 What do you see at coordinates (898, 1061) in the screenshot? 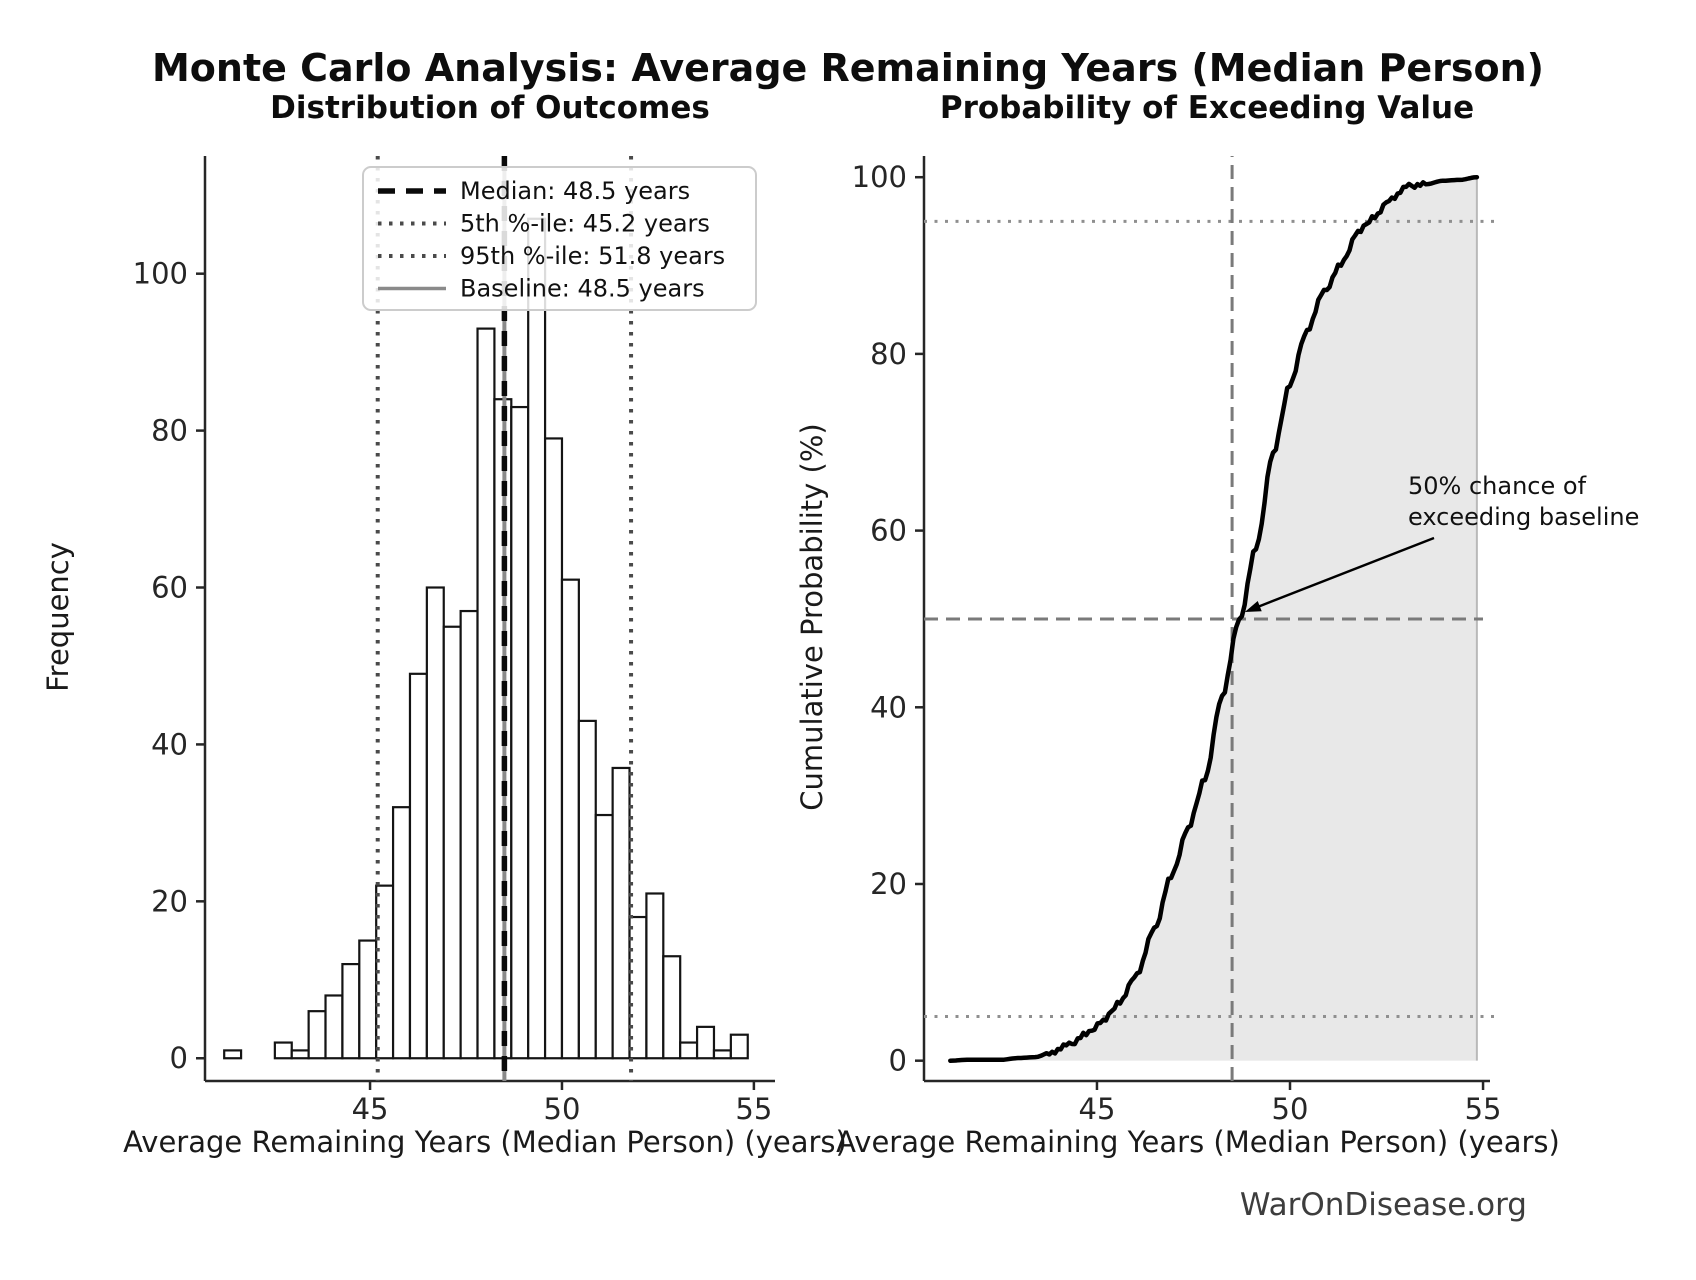
I see `right-y-tick-label: 0` at bounding box center [898, 1061].